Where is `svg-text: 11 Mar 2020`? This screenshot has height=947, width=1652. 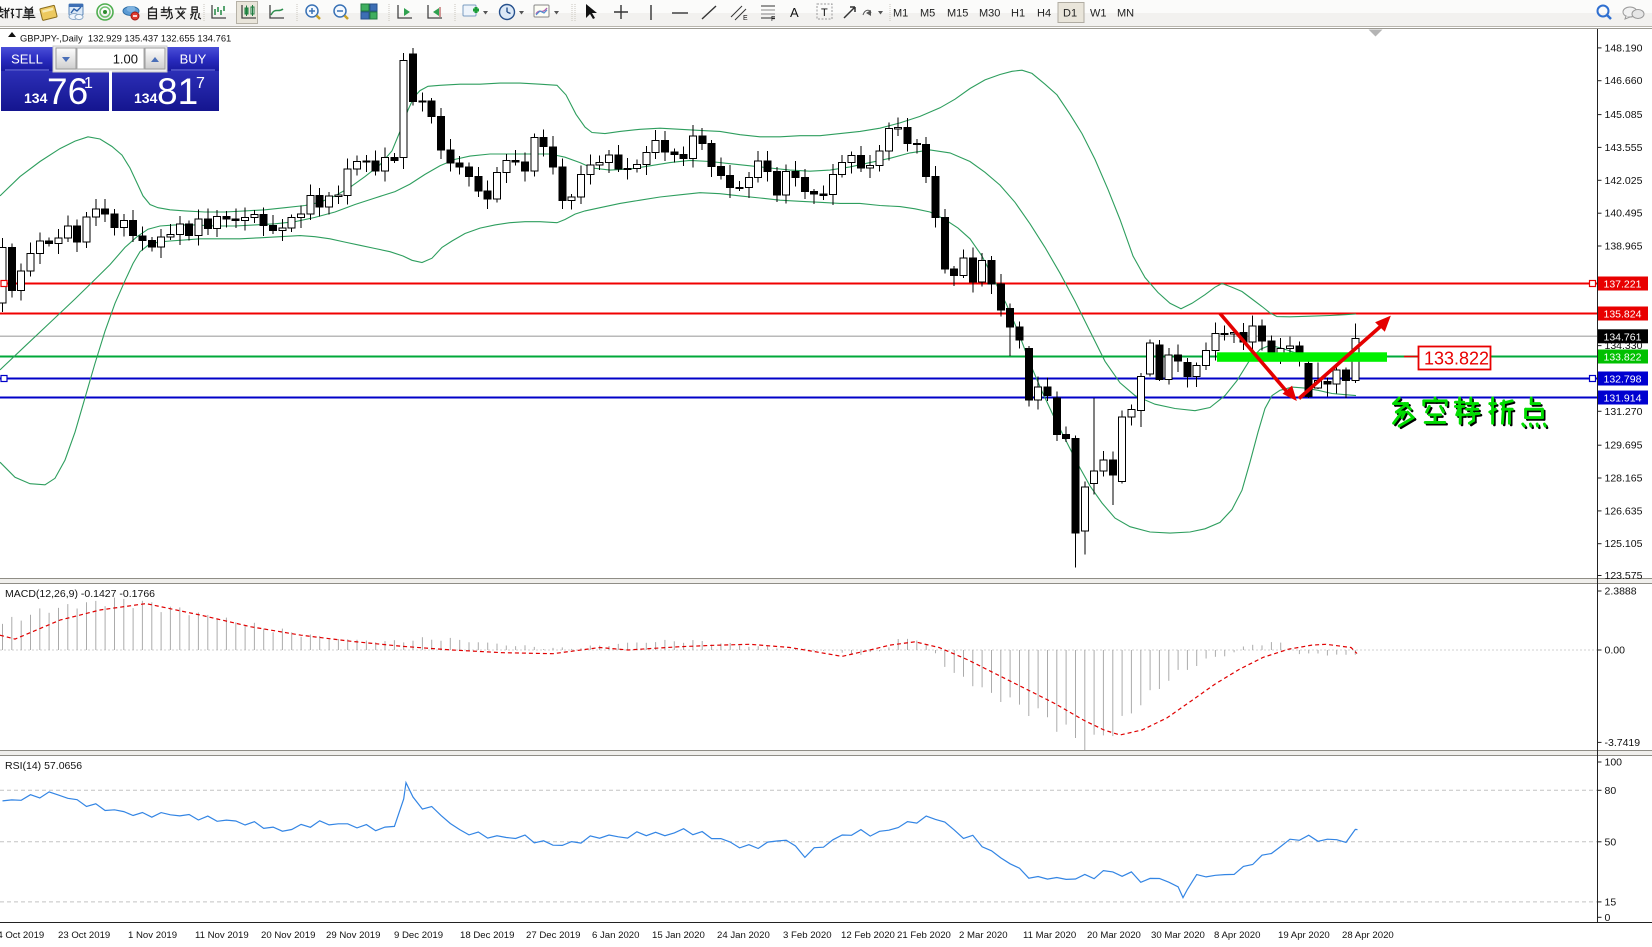 svg-text: 11 Mar 2020 is located at coordinates (1049, 935).